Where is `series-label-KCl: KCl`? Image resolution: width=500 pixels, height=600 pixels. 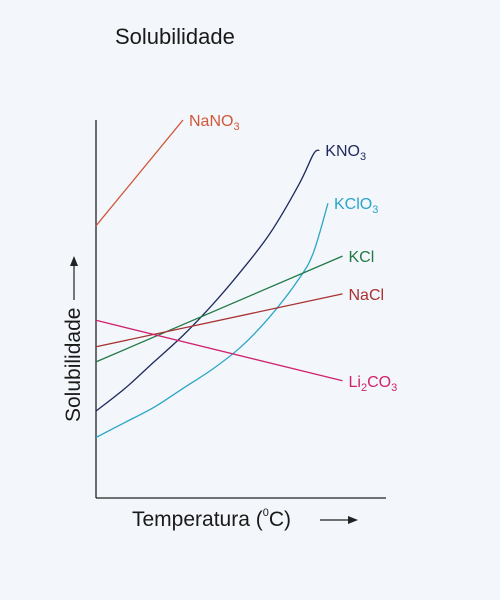
series-label-KCl: KCl is located at coordinates (362, 257).